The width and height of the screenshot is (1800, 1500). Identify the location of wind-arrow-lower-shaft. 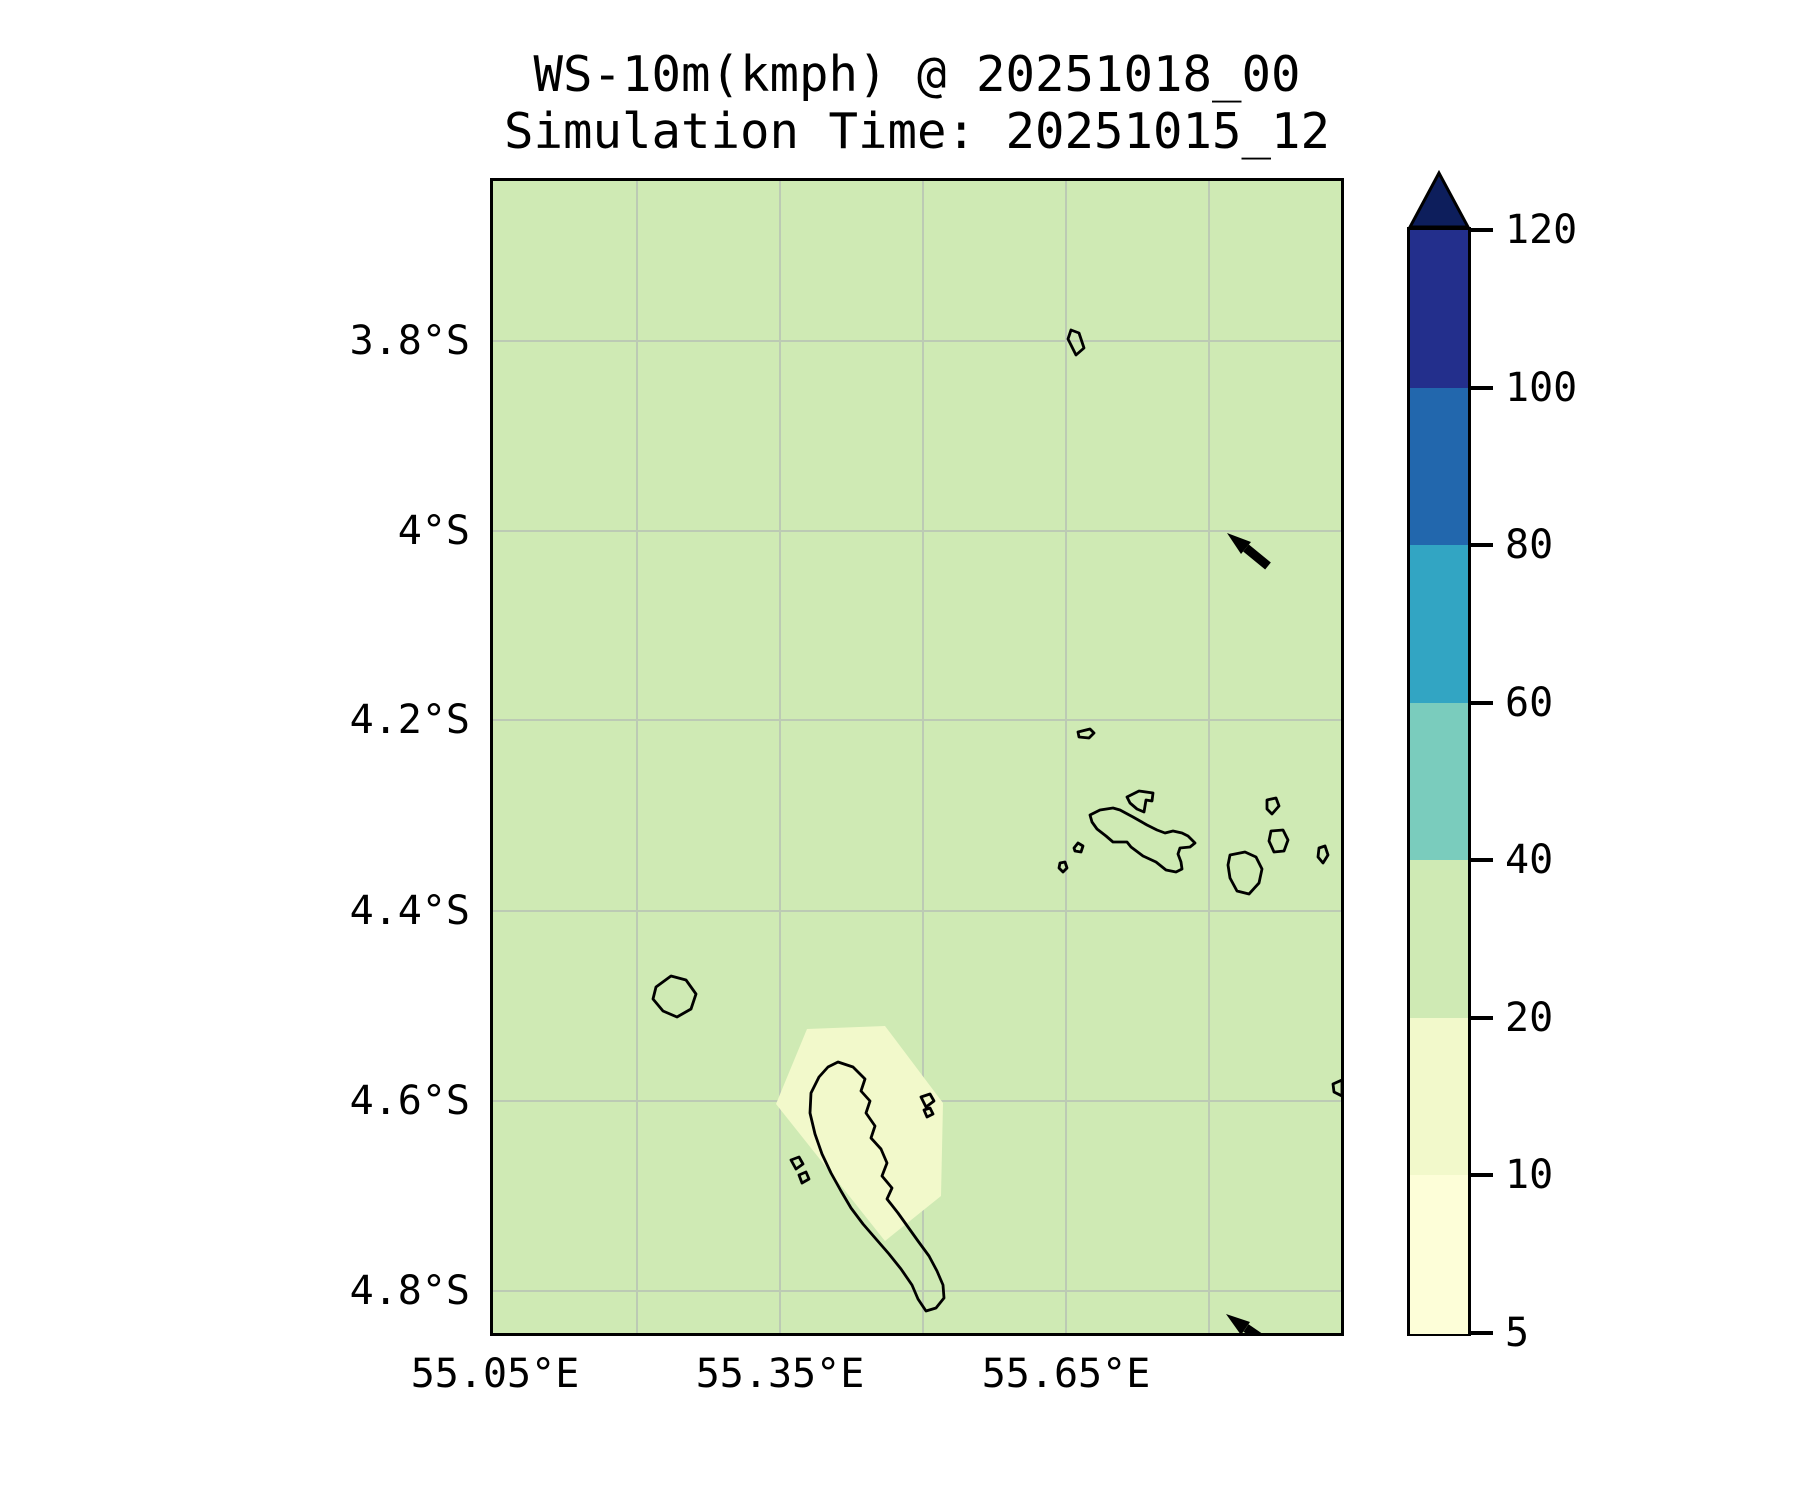
(1252, 1328).